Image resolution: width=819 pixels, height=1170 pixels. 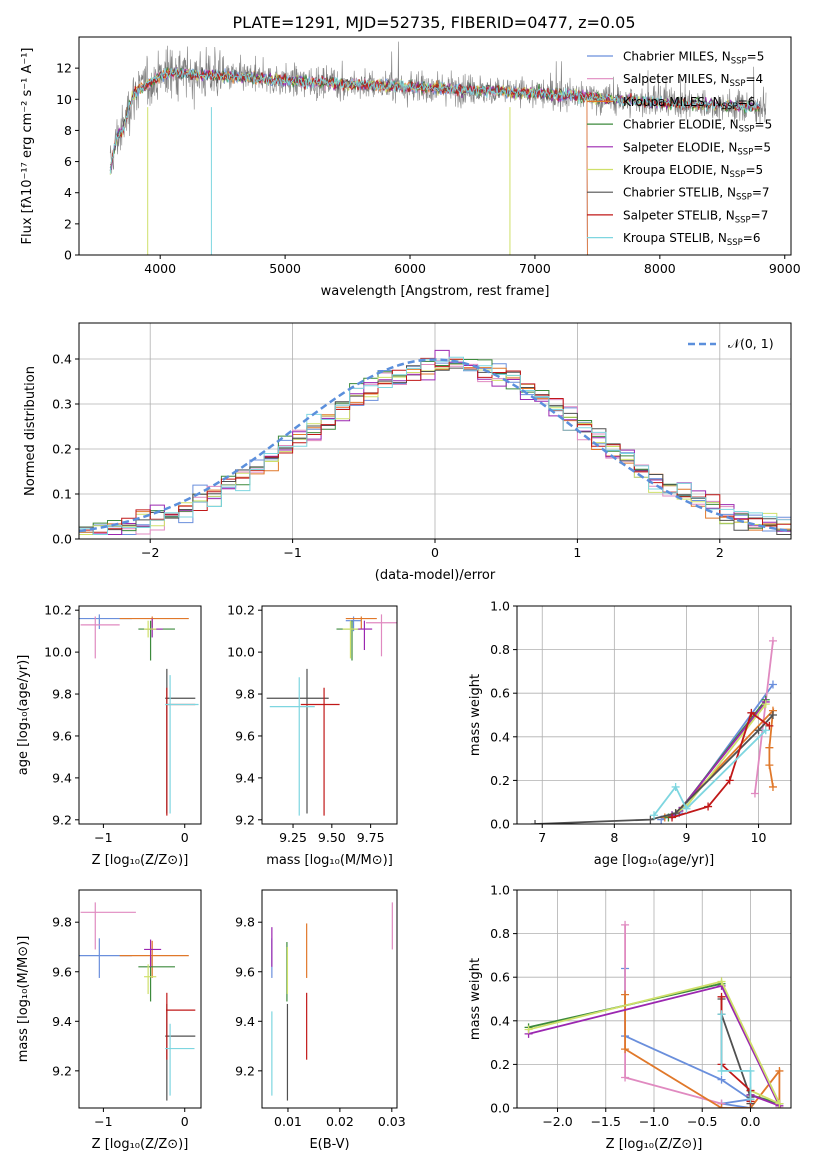 What do you see at coordinates (58, 652) in the screenshot?
I see `y-tick-label: 10.0` at bounding box center [58, 652].